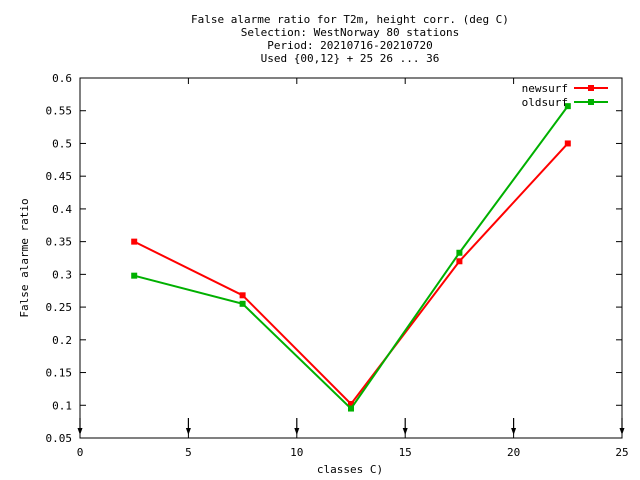  I want to click on y-tick-label: 0.35, so click(59, 242).